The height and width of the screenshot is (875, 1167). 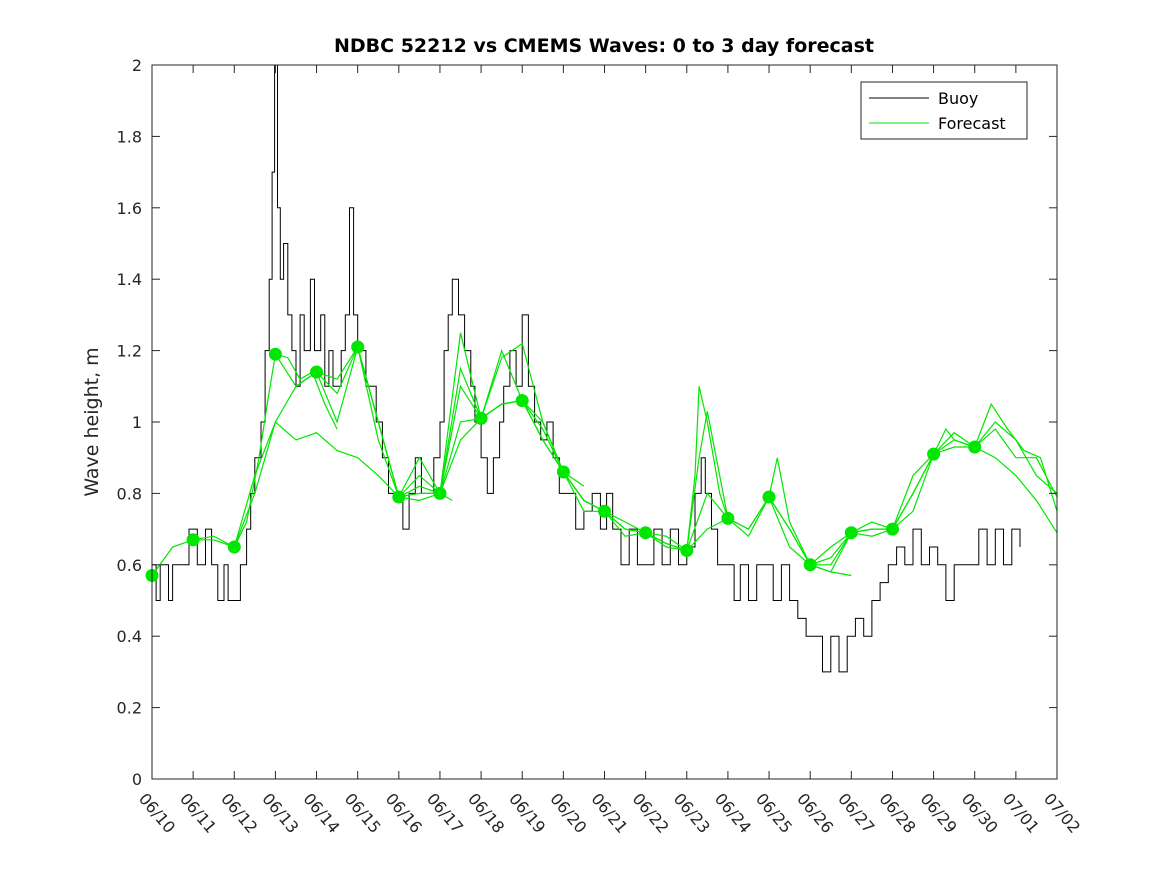 What do you see at coordinates (129, 636) in the screenshot?
I see `y-tick-label: 0.4` at bounding box center [129, 636].